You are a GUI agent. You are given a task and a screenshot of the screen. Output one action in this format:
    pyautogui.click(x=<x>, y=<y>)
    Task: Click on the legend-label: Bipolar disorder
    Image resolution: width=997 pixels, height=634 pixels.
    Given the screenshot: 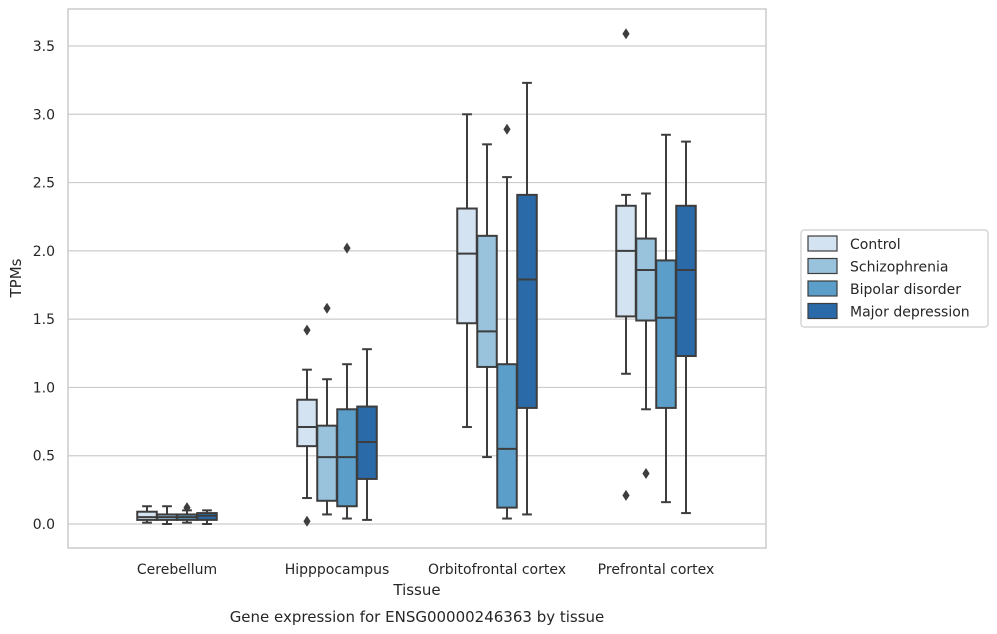 What is the action you would take?
    pyautogui.click(x=905, y=290)
    